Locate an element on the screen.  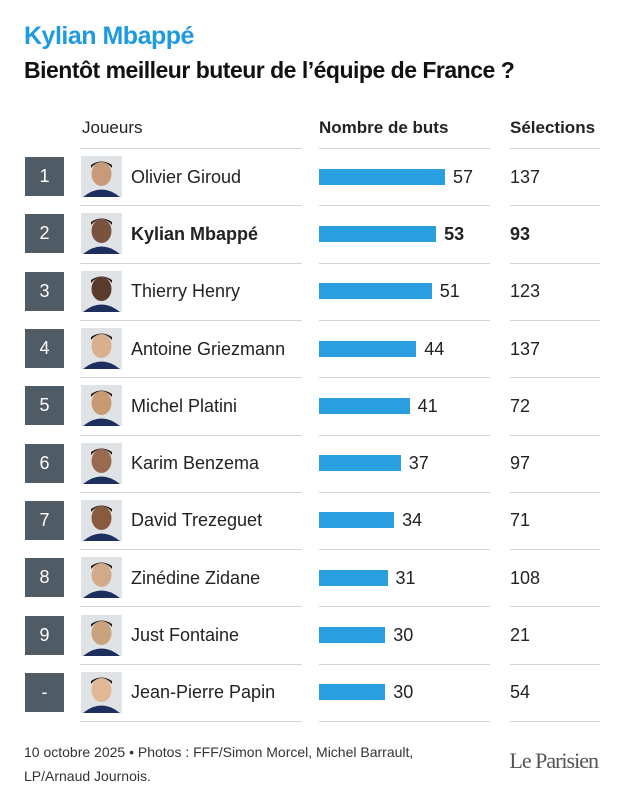
rank-badge: 7 is located at coordinates (44, 520).